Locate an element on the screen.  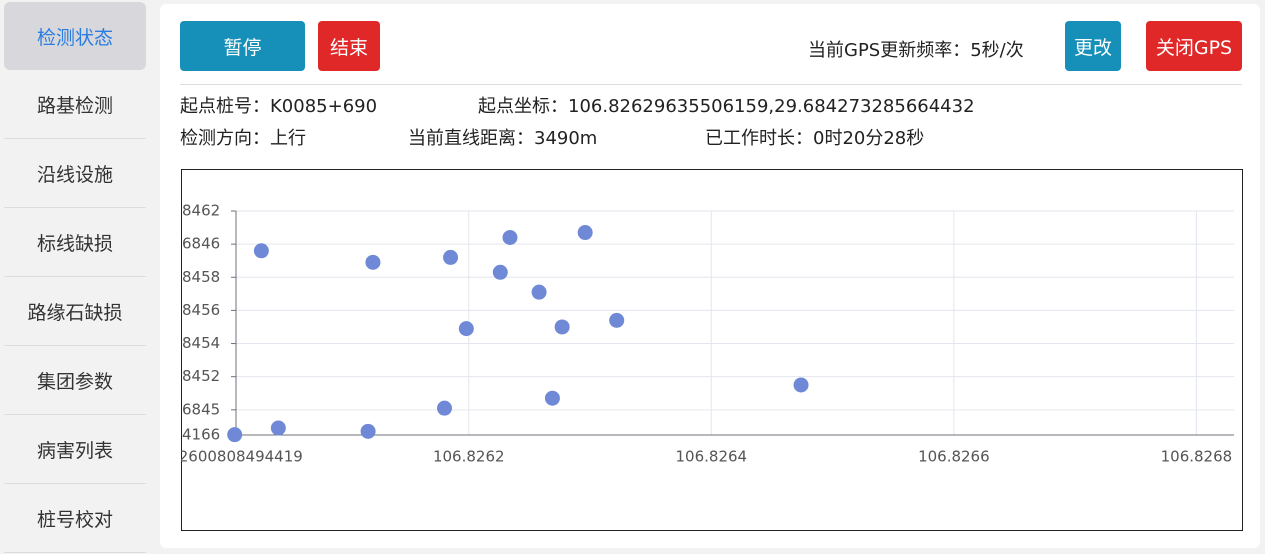
y-tick-label: 8452 is located at coordinates (201, 376).